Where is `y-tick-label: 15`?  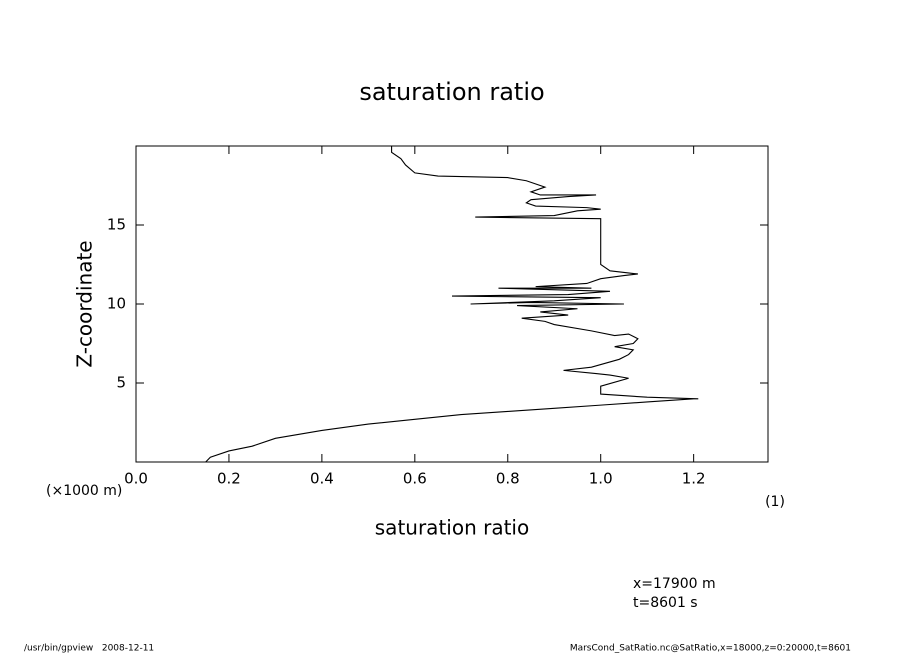 y-tick-label: 15 is located at coordinates (116, 225).